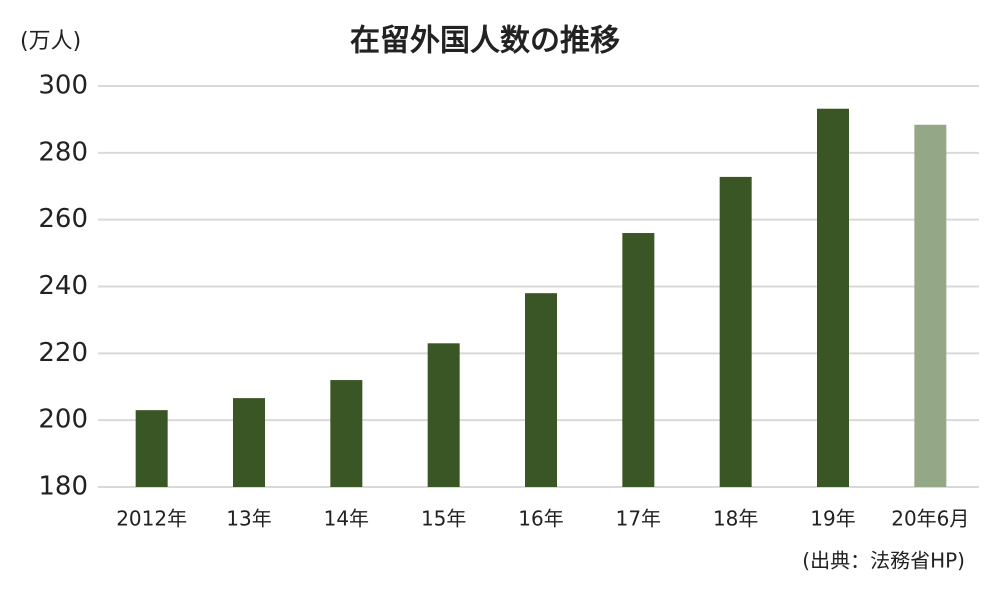 The image size is (1000, 594). What do you see at coordinates (346, 519) in the screenshot?
I see `x-tick-label: 14年` at bounding box center [346, 519].